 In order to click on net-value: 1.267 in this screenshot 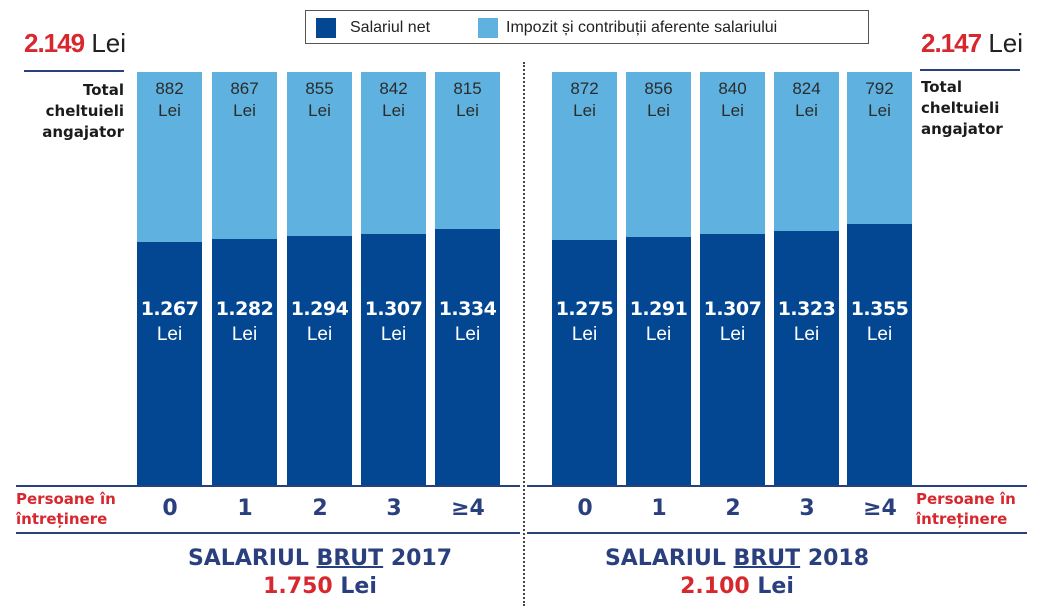, I will do `click(169, 309)`.